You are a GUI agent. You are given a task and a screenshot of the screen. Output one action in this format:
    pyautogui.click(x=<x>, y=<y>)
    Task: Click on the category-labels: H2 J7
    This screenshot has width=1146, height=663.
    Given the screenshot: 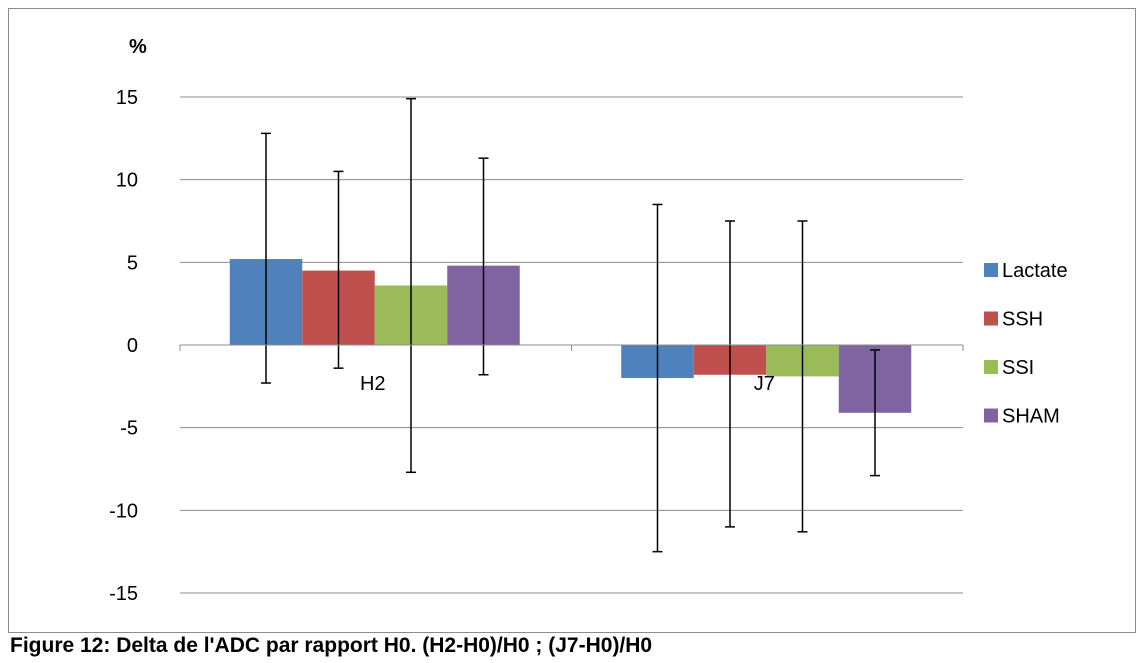 What is the action you would take?
    pyautogui.click(x=567, y=384)
    